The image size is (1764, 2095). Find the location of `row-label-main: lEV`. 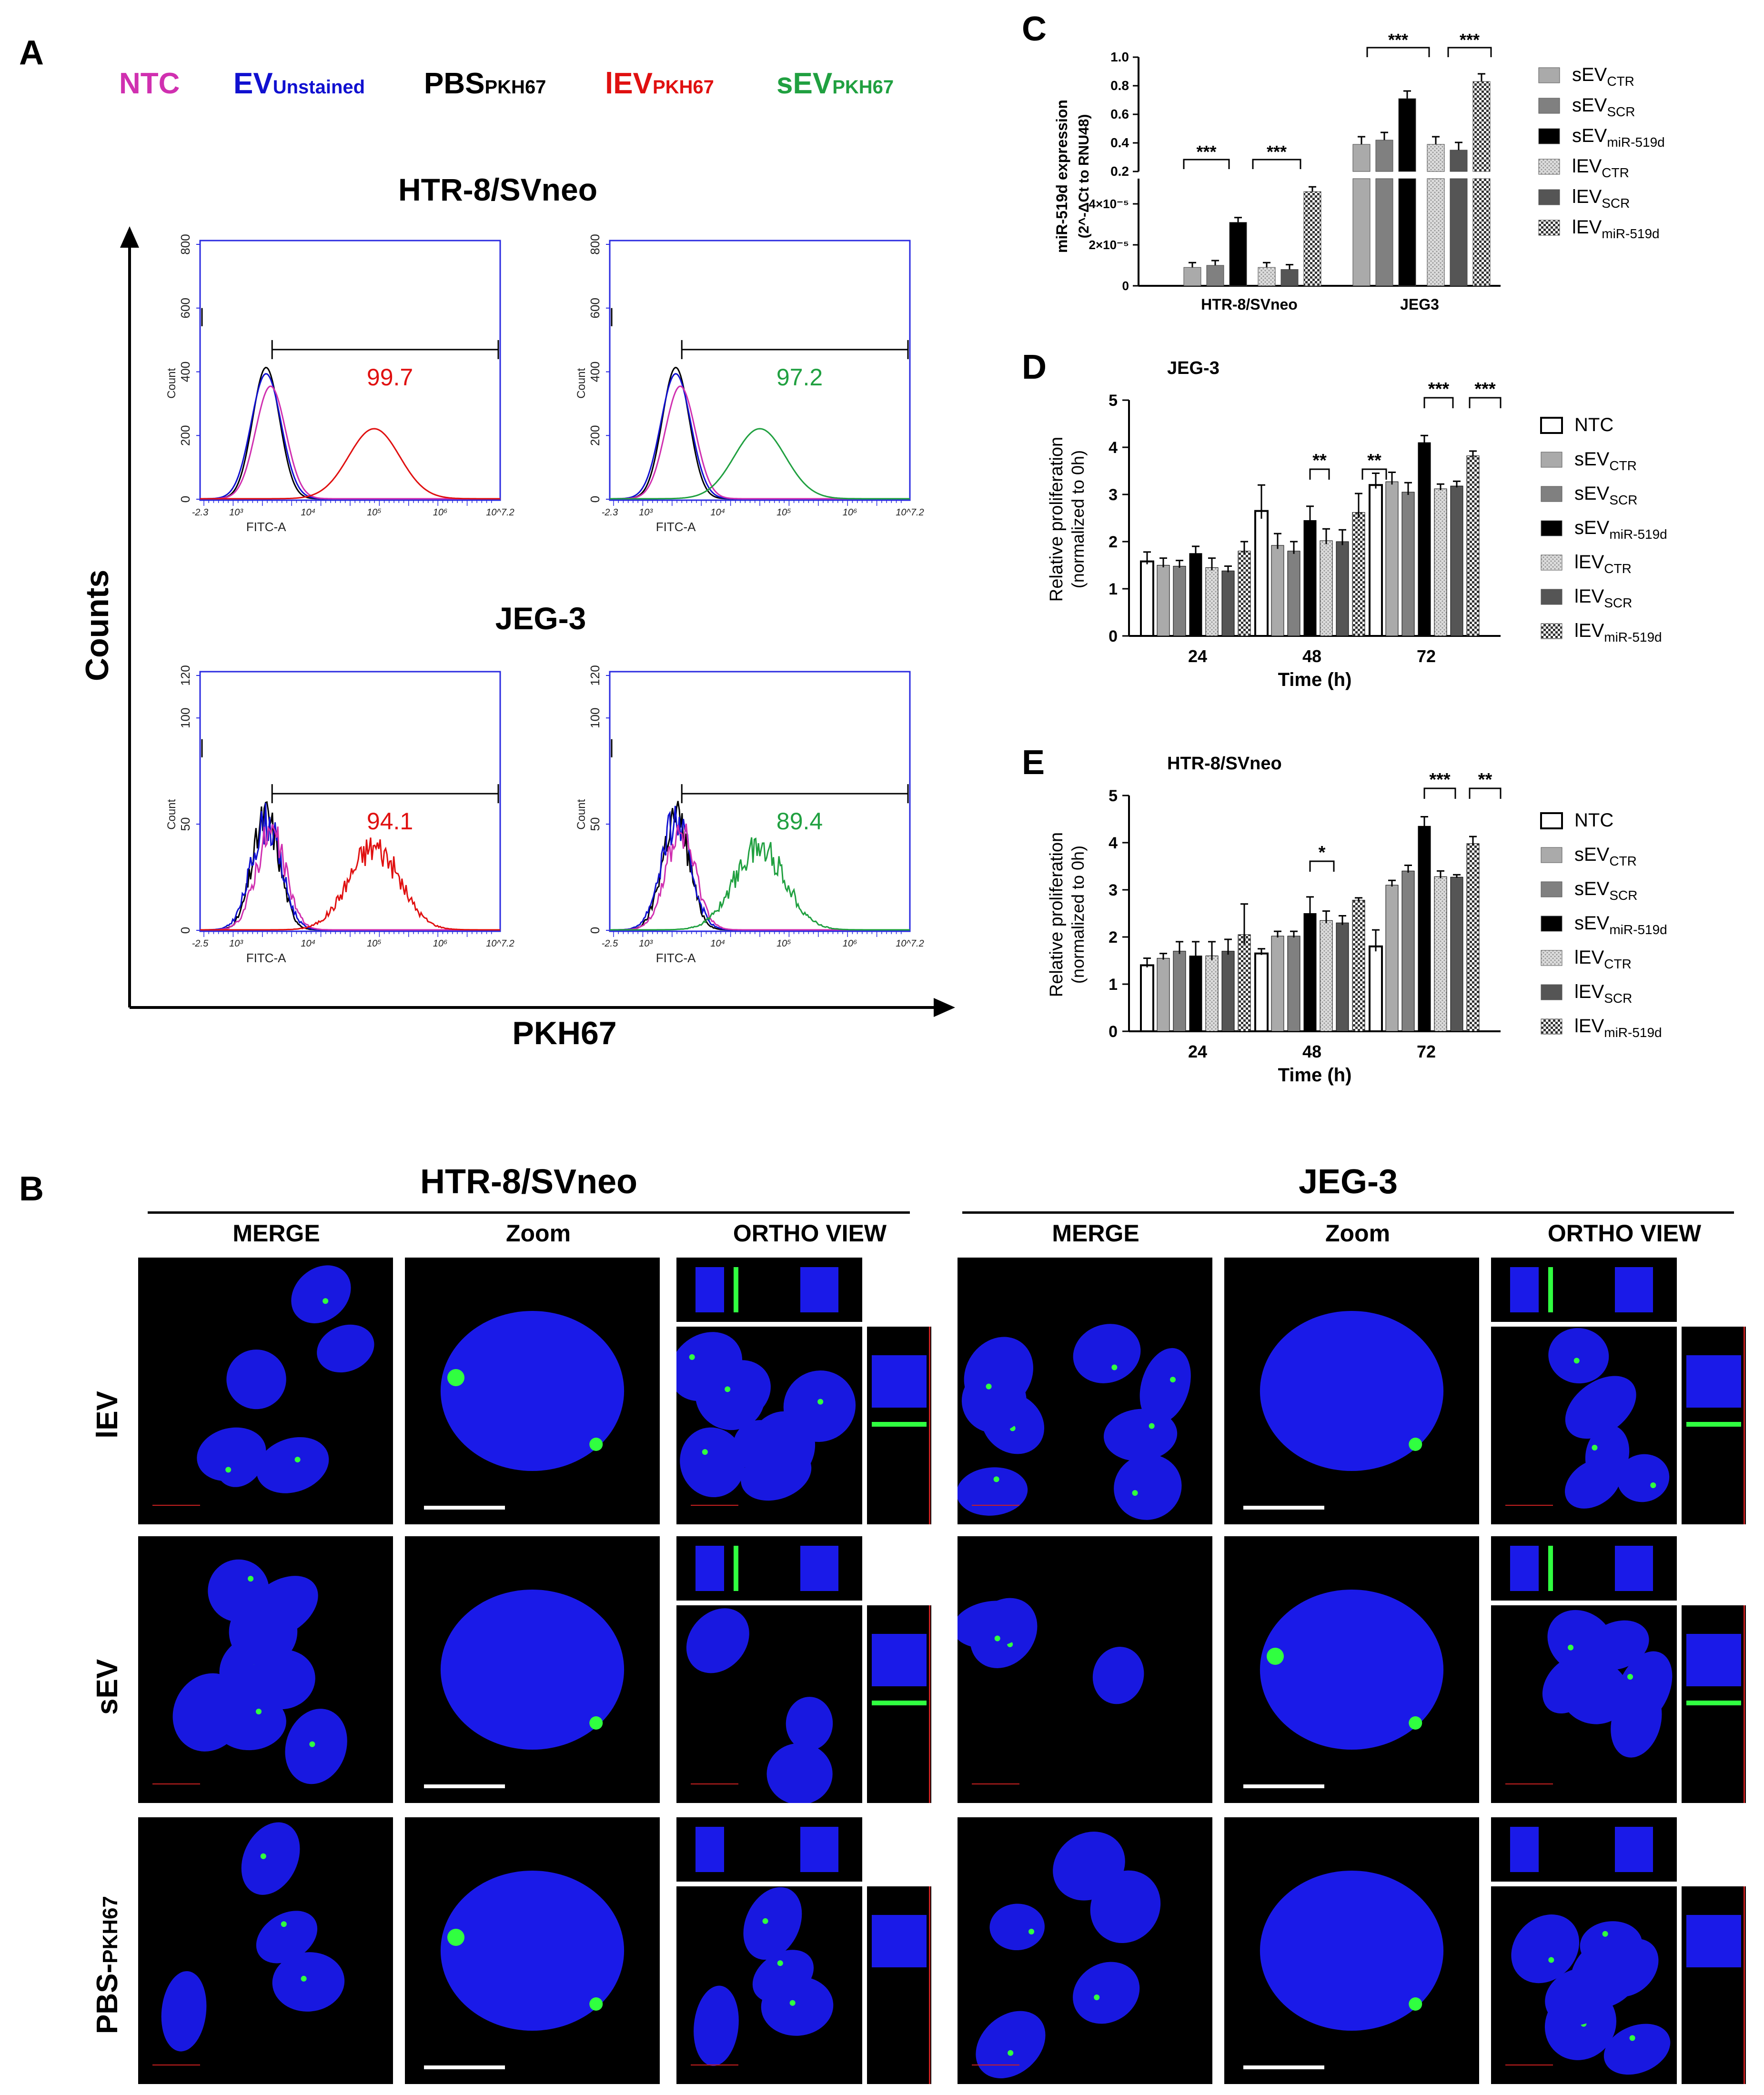

row-label-main: lEV is located at coordinates (108, 1415).